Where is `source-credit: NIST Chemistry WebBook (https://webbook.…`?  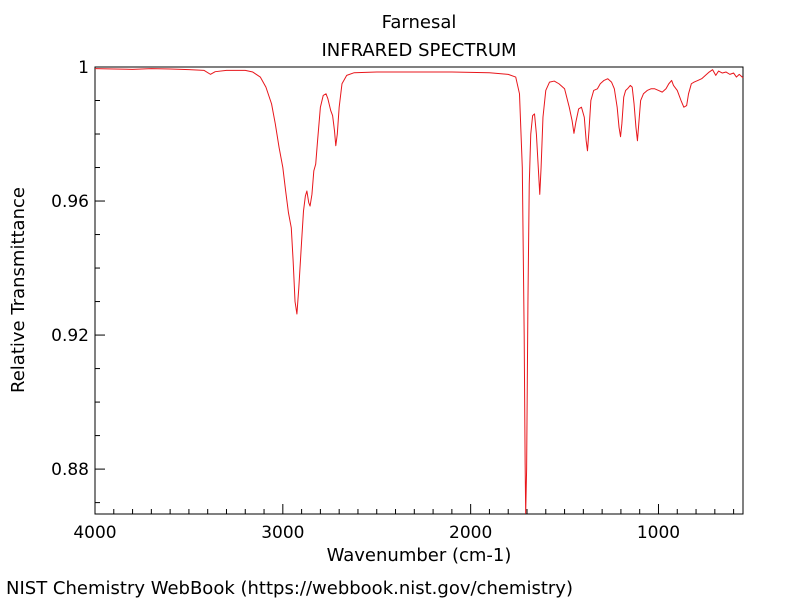 source-credit: NIST Chemistry WebBook (https://webbook.… is located at coordinates (289, 588).